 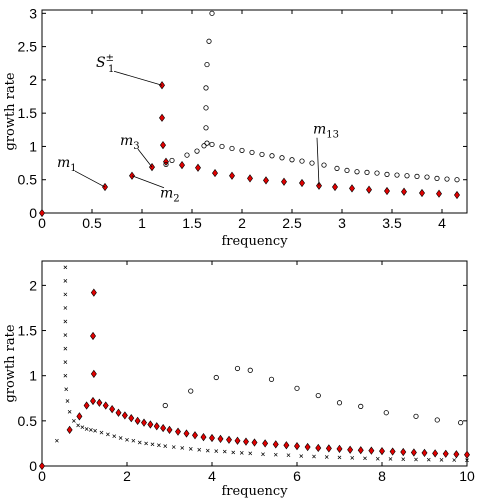 I want to click on x-axis-label: frequency, so click(x=254, y=491).